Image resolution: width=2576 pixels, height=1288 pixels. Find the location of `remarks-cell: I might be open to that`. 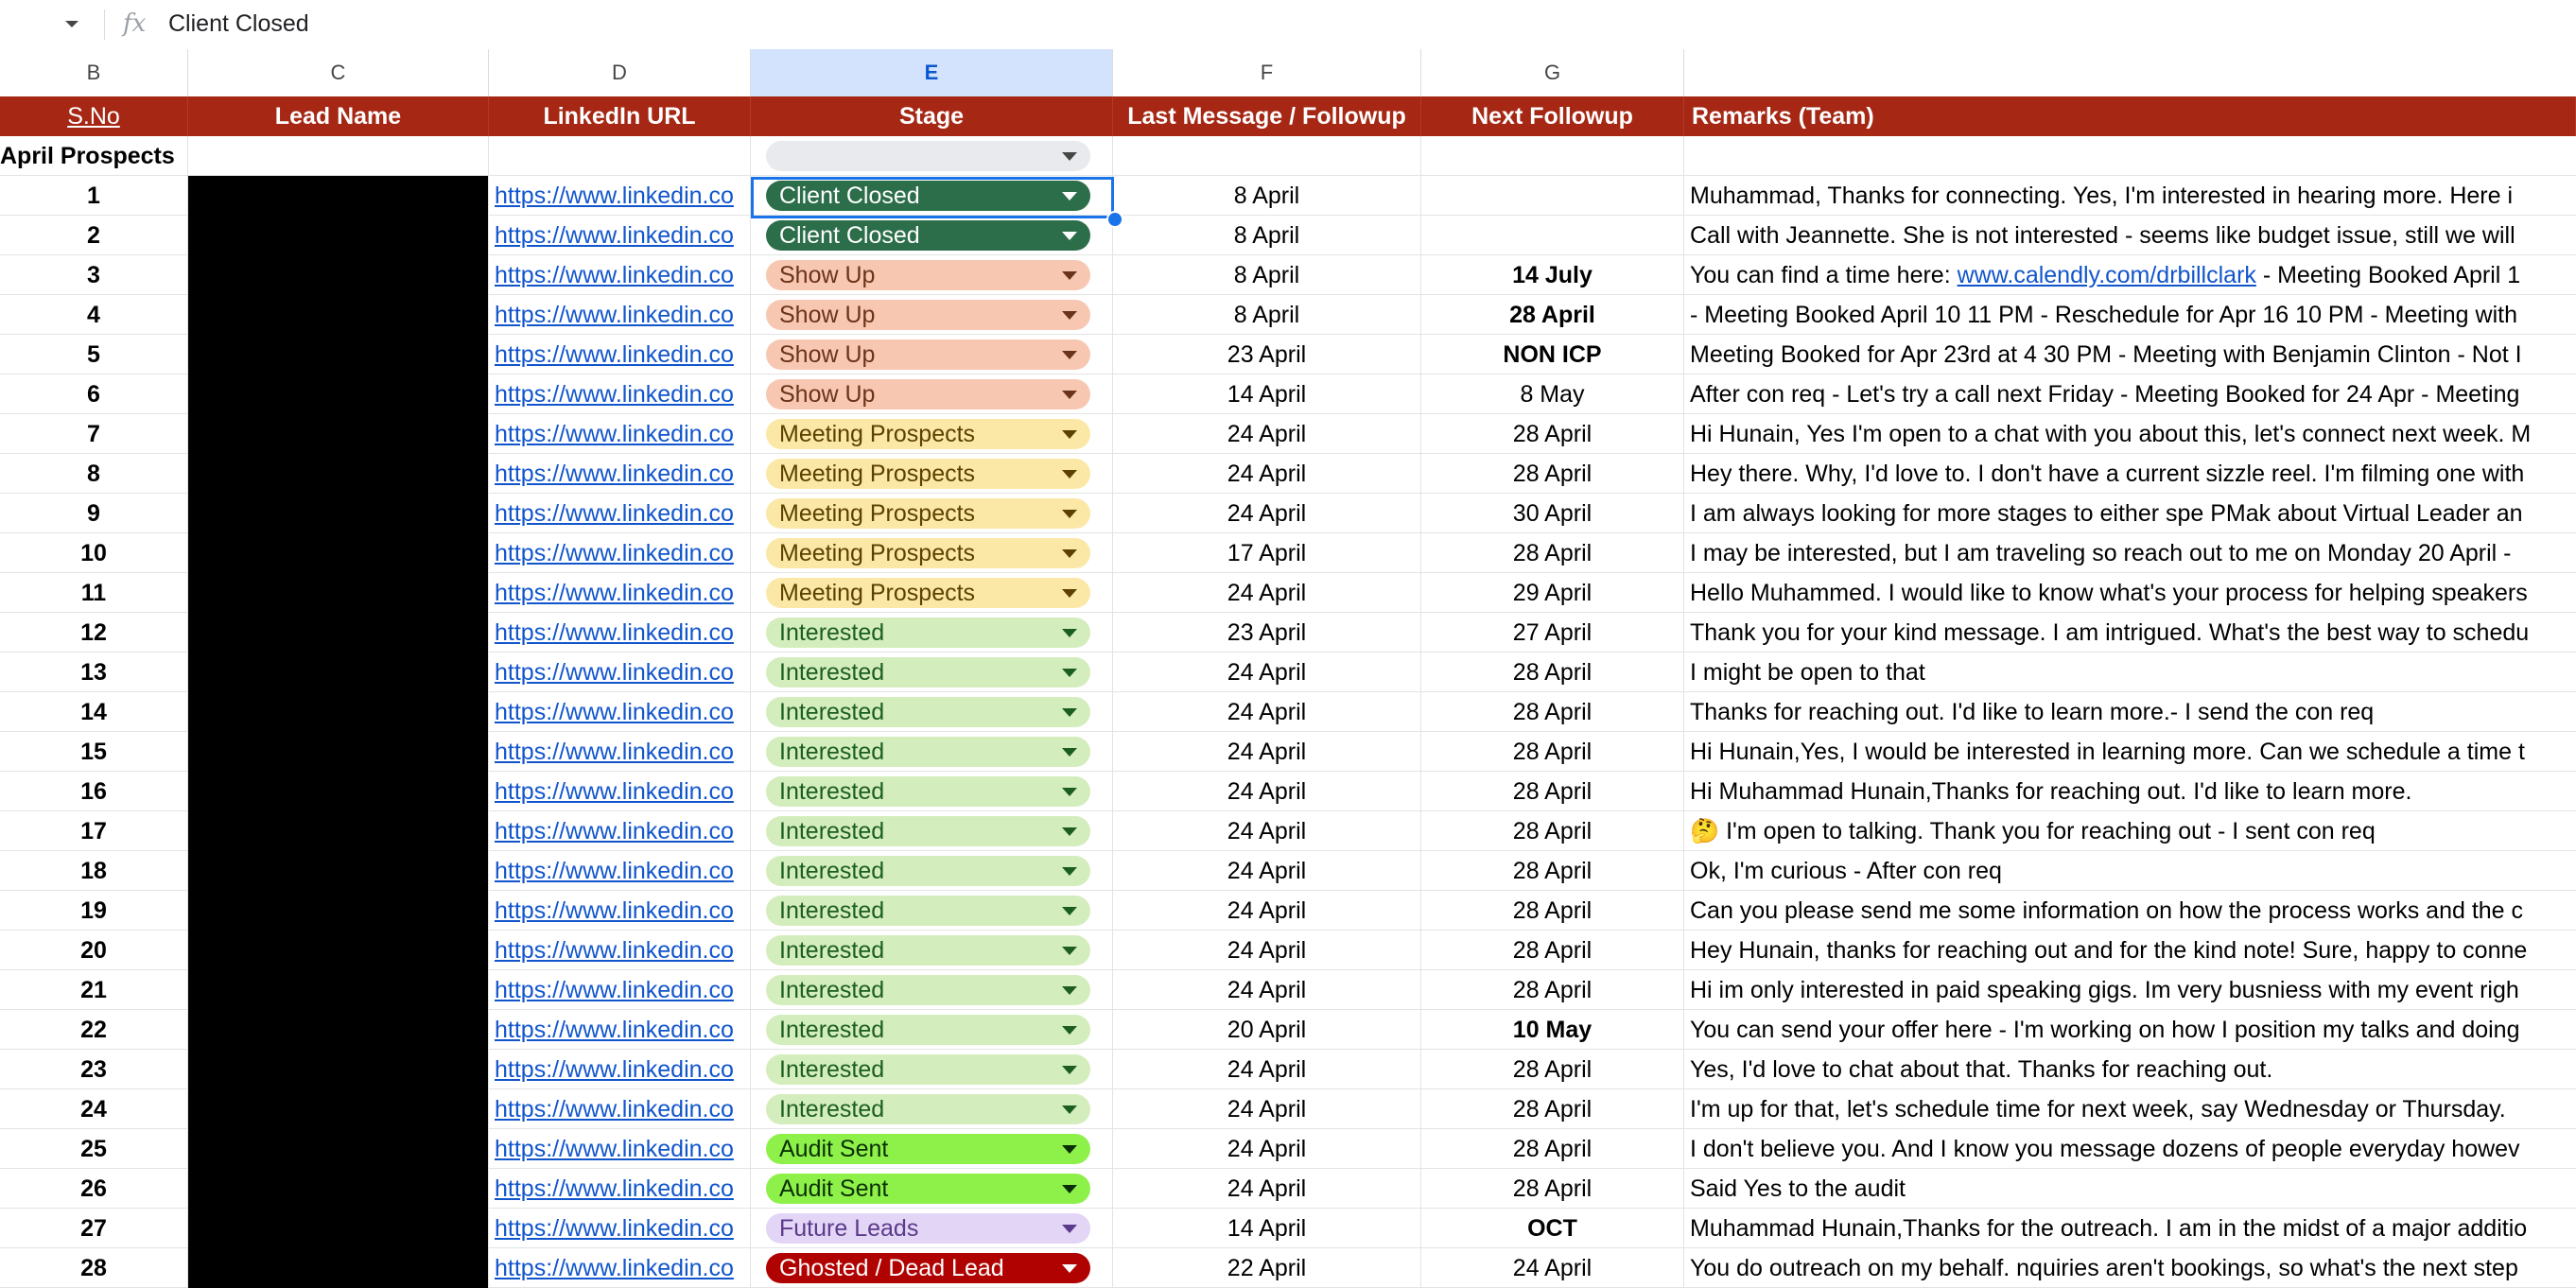

remarks-cell: I might be open to that is located at coordinates (1807, 672).